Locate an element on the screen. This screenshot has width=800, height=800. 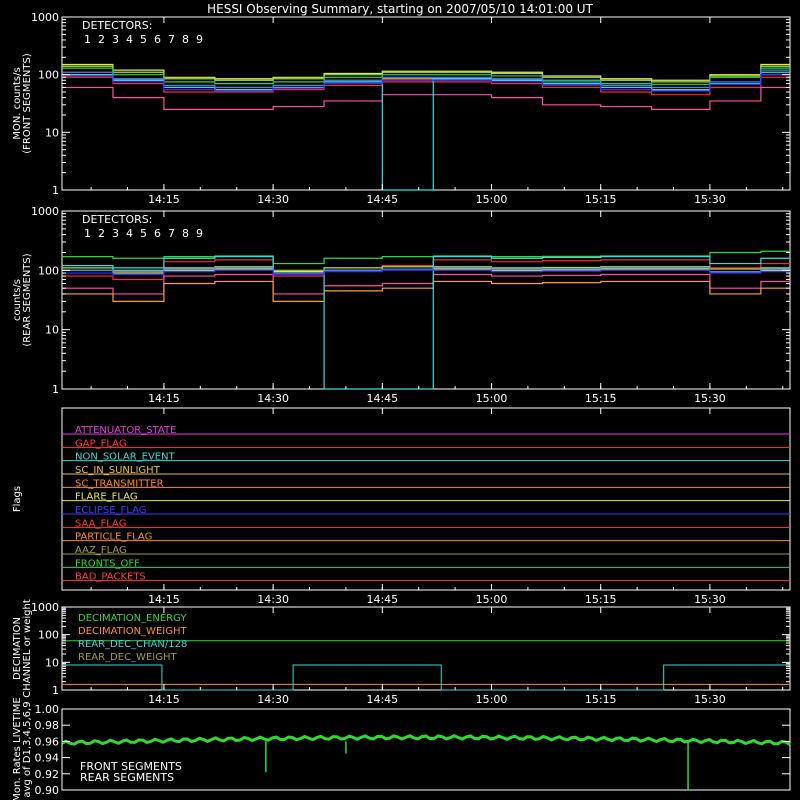
legend-detector-number: 1 is located at coordinates (87, 39).